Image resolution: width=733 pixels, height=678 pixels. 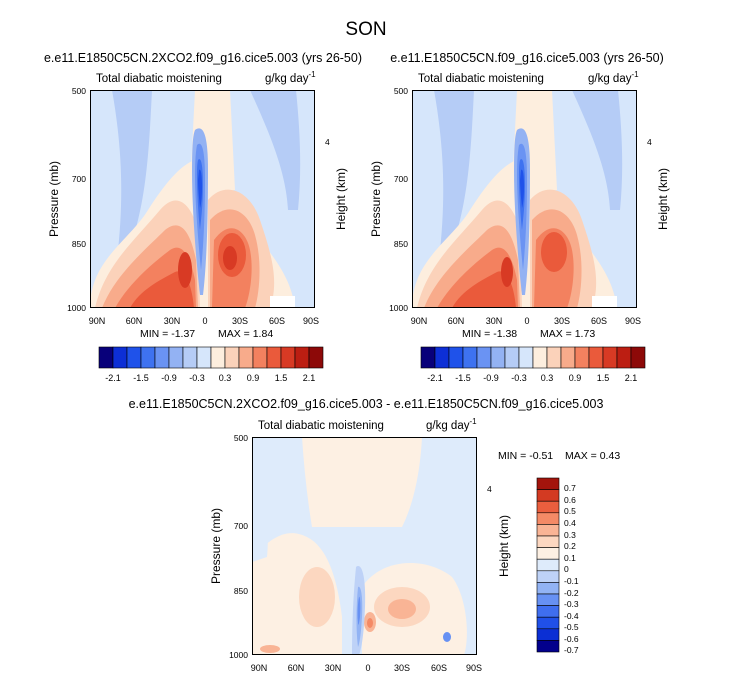 What do you see at coordinates (376, 199) in the screenshot?
I see `panel-control-ylabel: Pressure (mb)` at bounding box center [376, 199].